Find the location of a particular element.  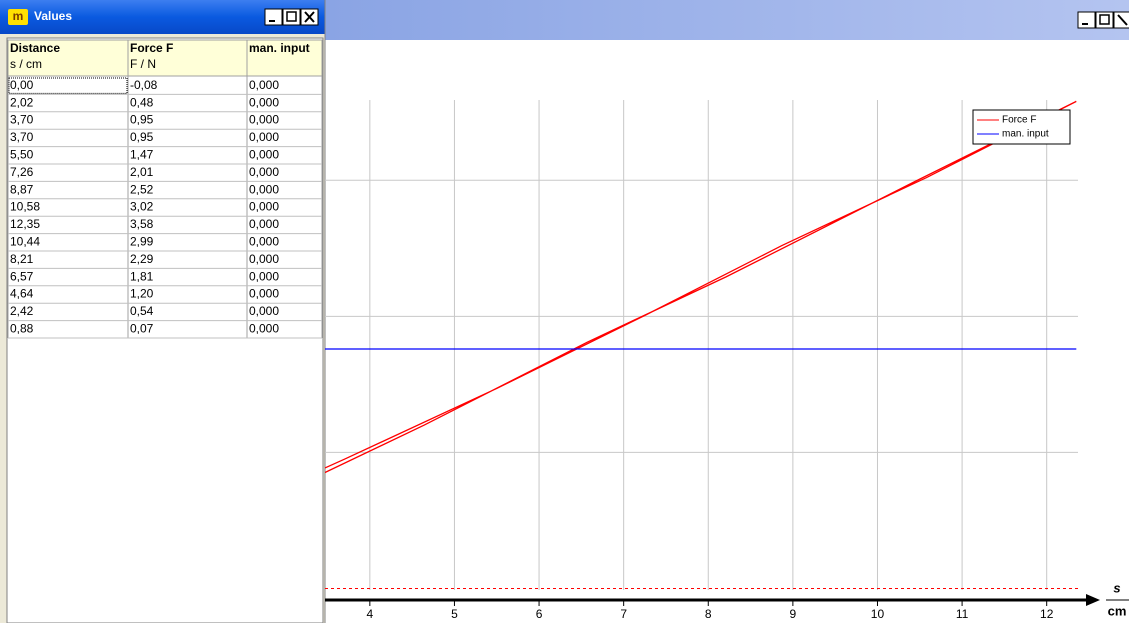

x-tick-label: 12 is located at coordinates (1047, 614).